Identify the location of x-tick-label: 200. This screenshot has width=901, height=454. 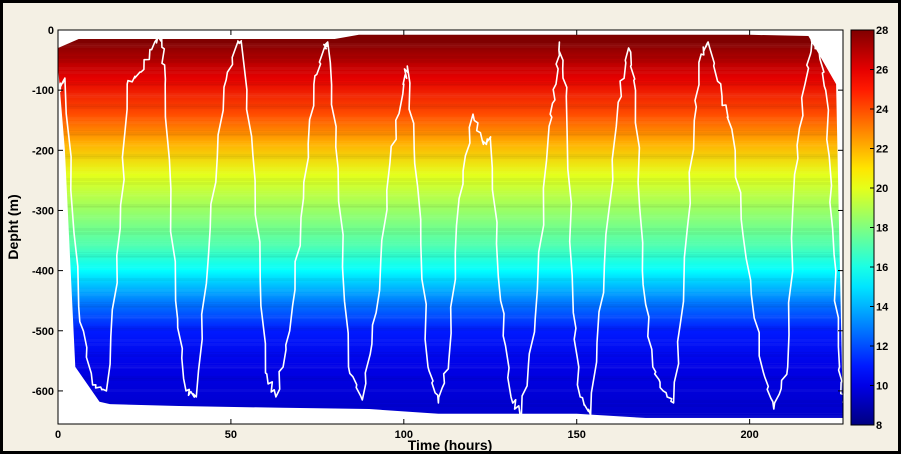
(749, 435).